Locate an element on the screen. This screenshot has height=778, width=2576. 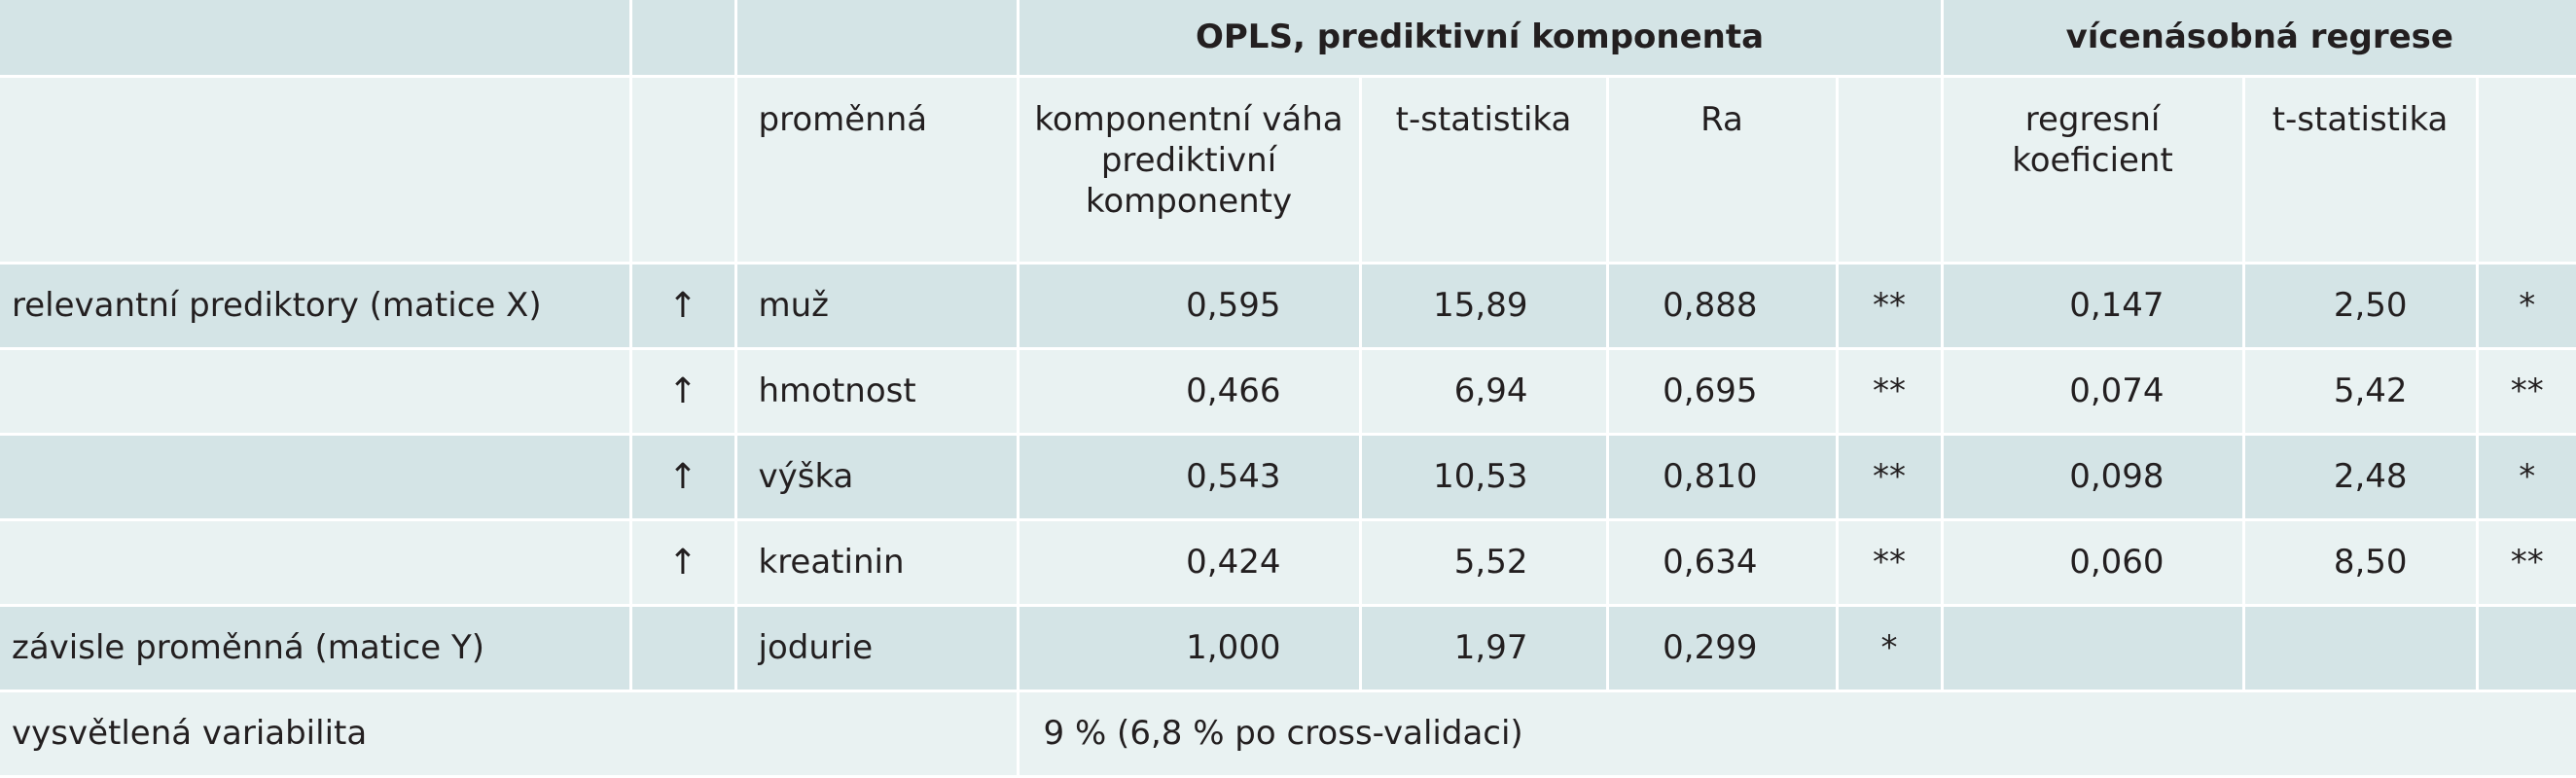
reg-coef-header: regresní koeficient is located at coordinates (2093, 170).